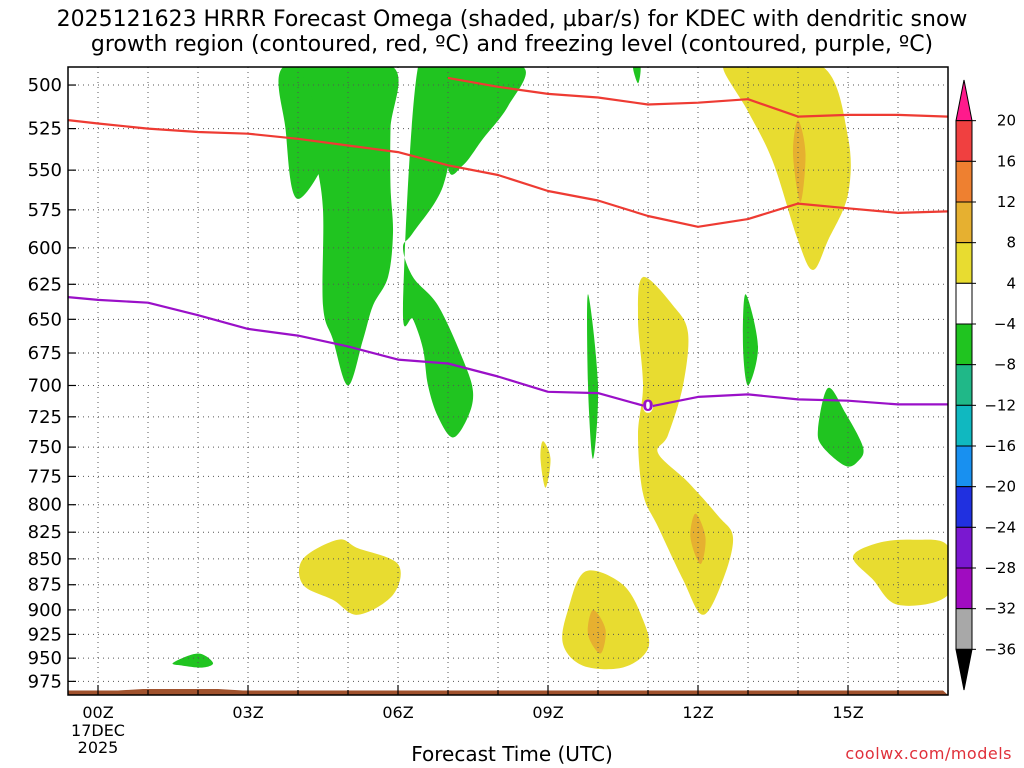 This screenshot has width=1024, height=768. Describe the element at coordinates (247, 712) in the screenshot. I see `x-tick-label: 03Z` at that location.